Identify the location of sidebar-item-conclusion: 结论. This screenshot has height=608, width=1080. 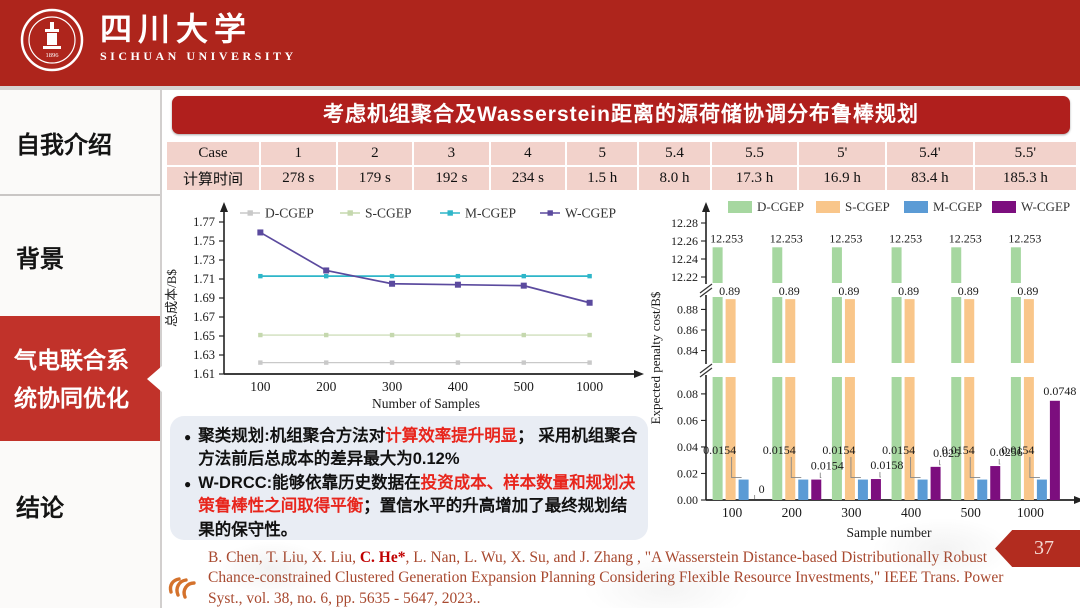
(40, 508).